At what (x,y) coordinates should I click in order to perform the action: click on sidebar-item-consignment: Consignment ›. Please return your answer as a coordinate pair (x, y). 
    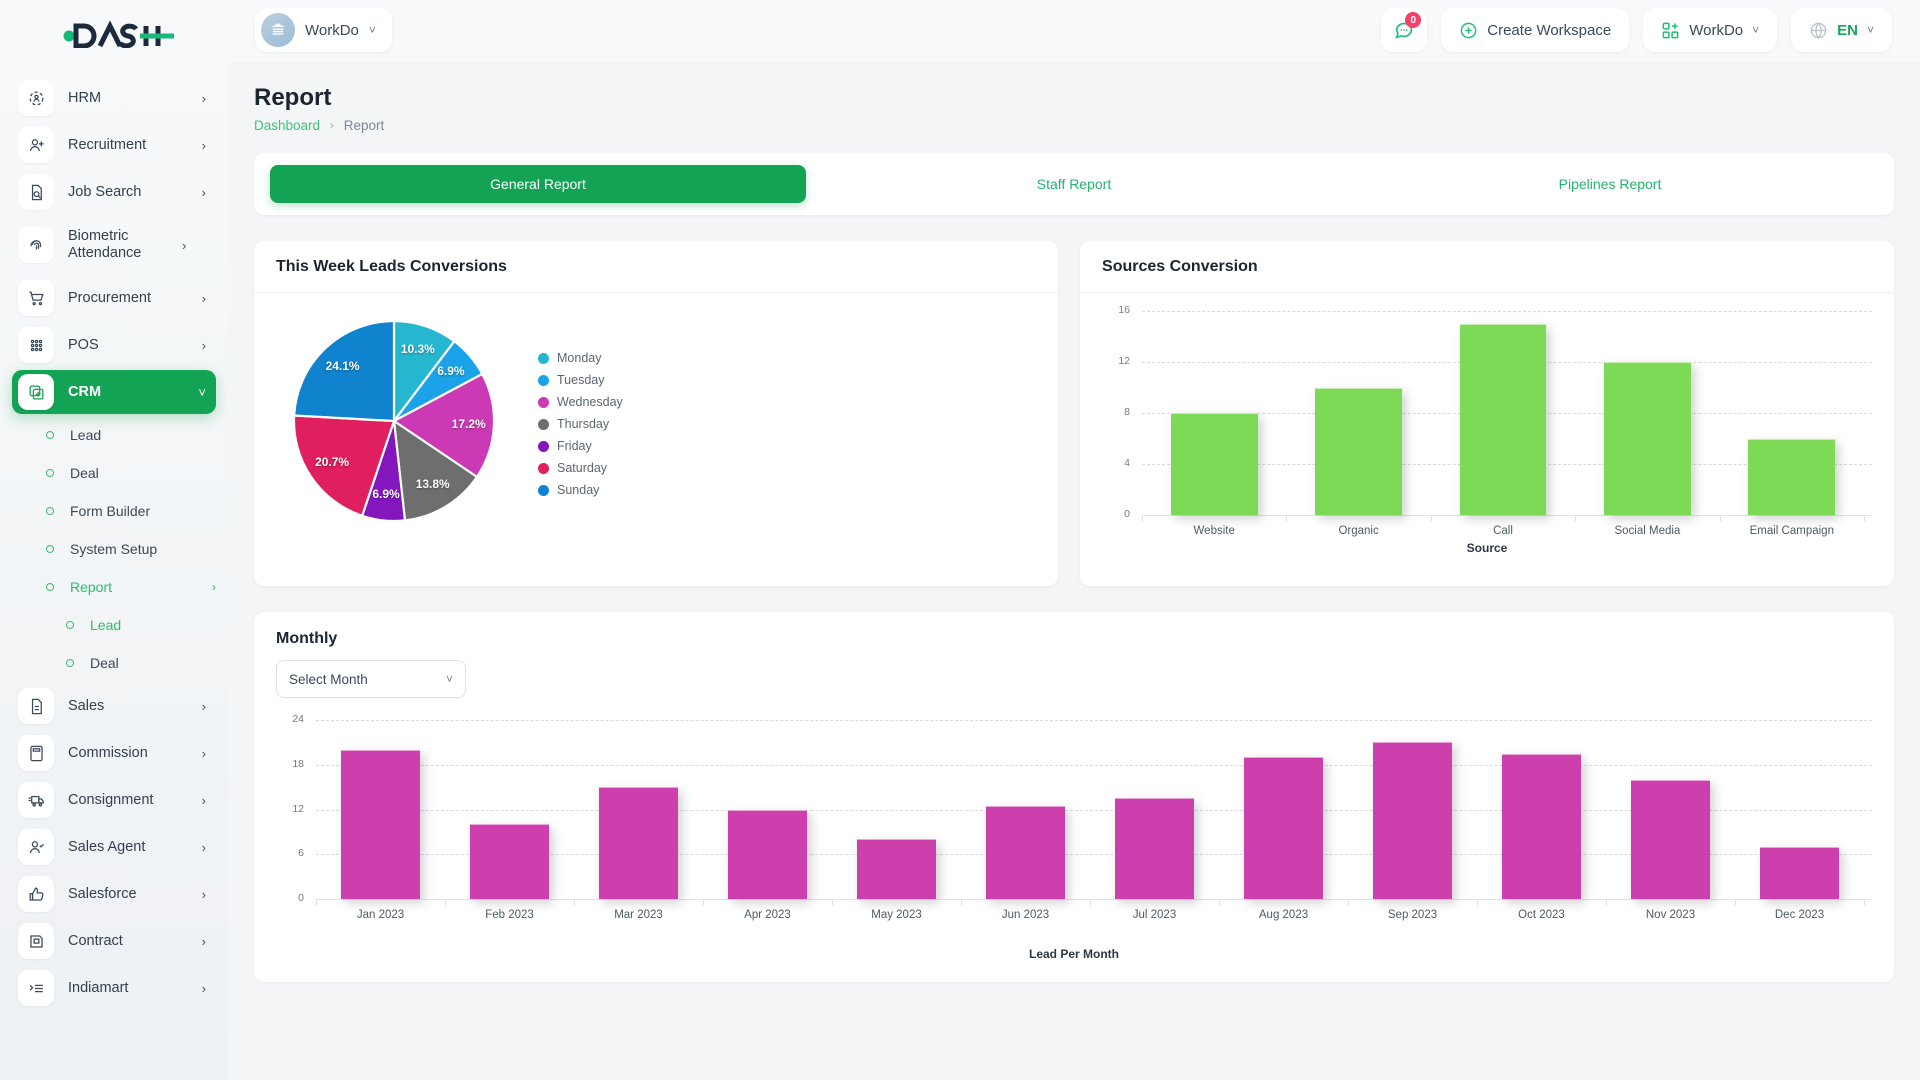
    Looking at the image, I should click on (114, 800).